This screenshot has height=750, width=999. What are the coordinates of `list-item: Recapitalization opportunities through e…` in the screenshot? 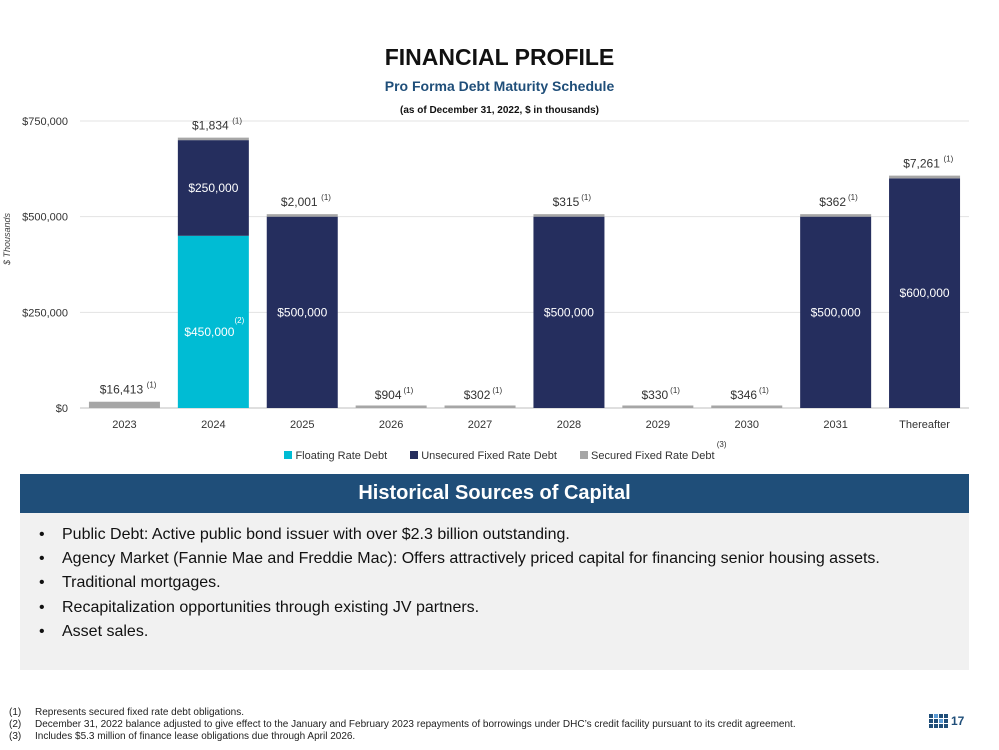 It's located at (504, 608).